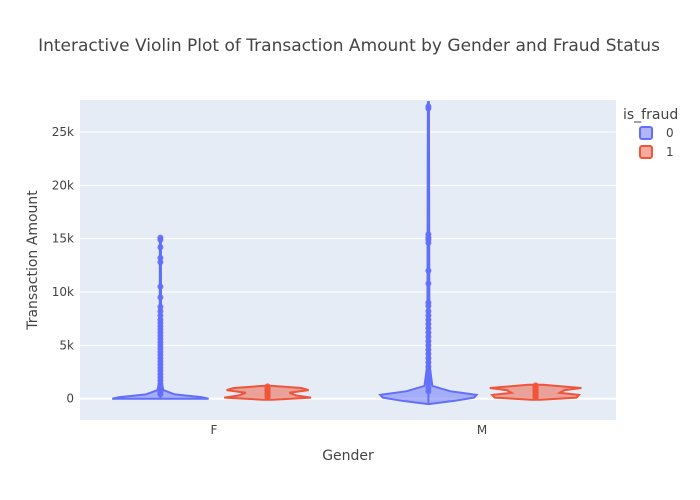 This screenshot has width=700, height=500. I want to click on y-tick-label: 5k, so click(66, 345).